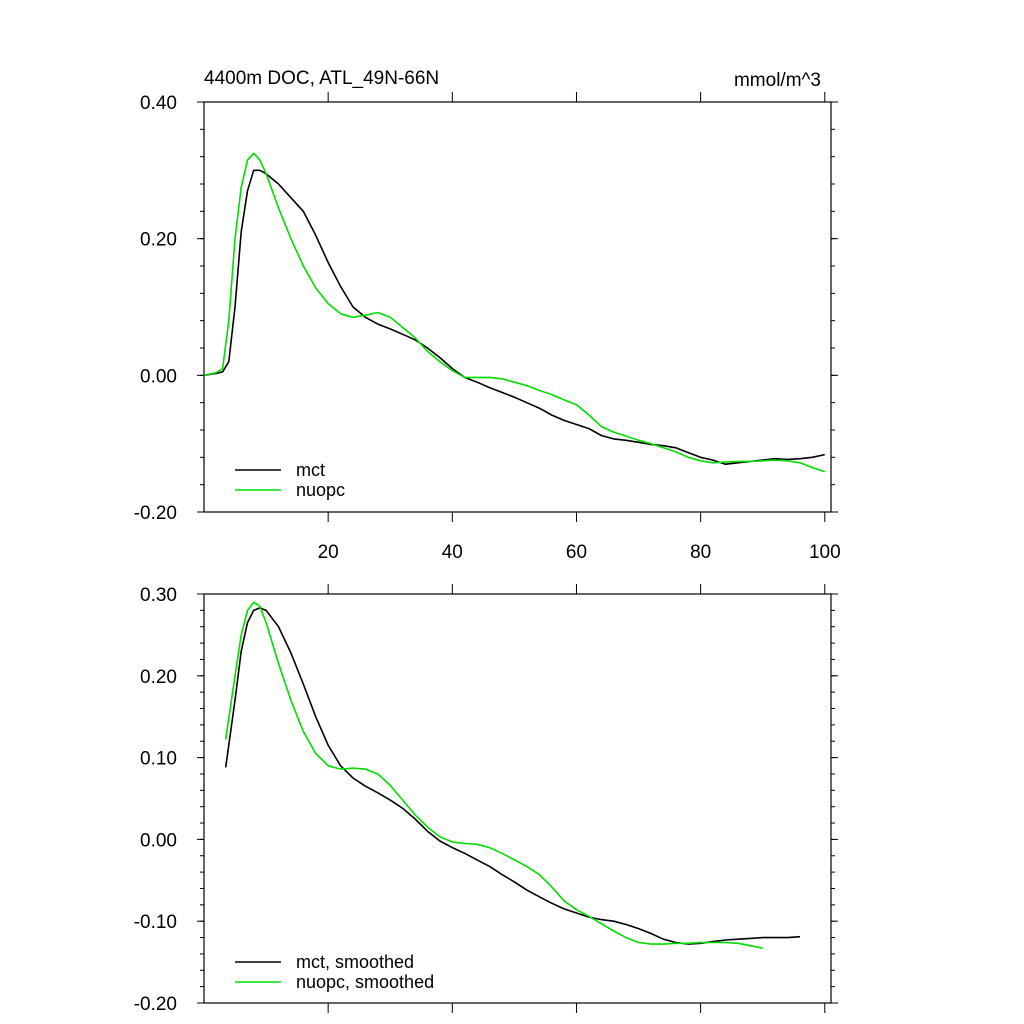  I want to click on y-tick-label: 0.10, so click(158, 759).